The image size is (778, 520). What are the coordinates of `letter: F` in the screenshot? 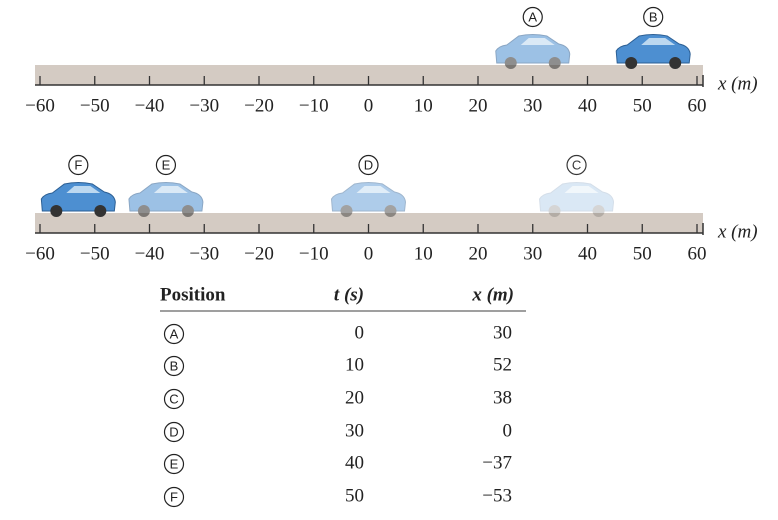 It's located at (78, 164).